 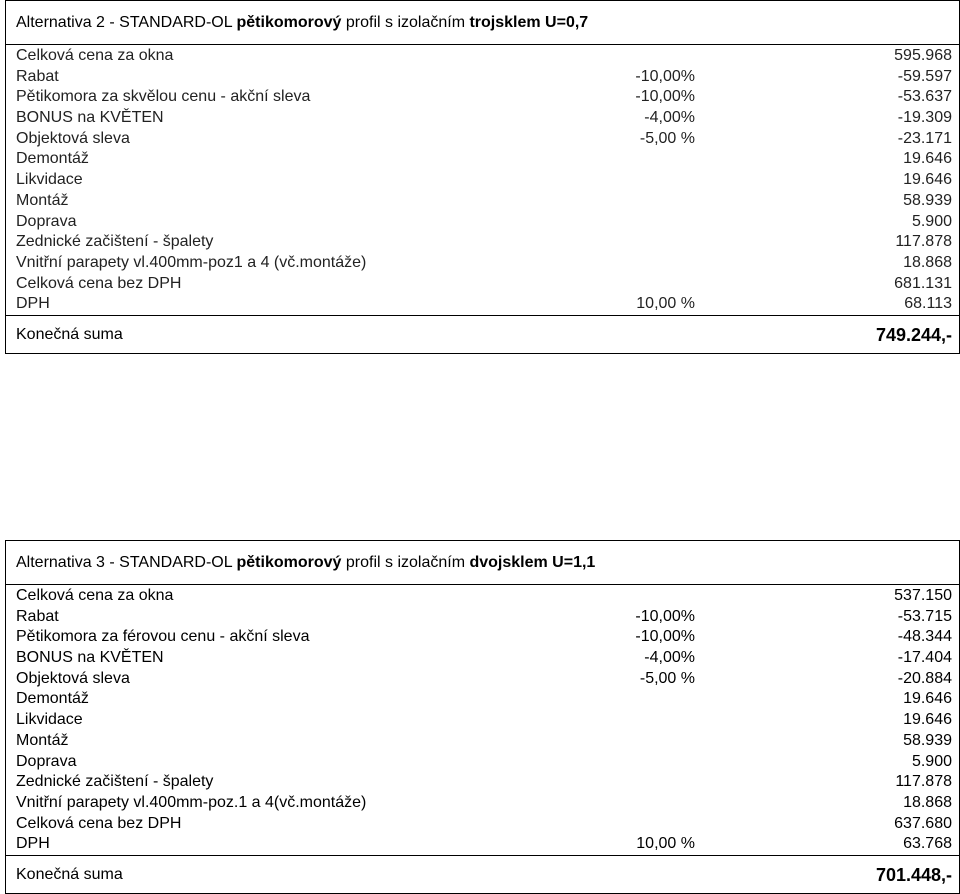 What do you see at coordinates (483, 118) in the screenshot?
I see `price-row-bonus: BONUS na KVĚTEN -4,00% -19.309` at bounding box center [483, 118].